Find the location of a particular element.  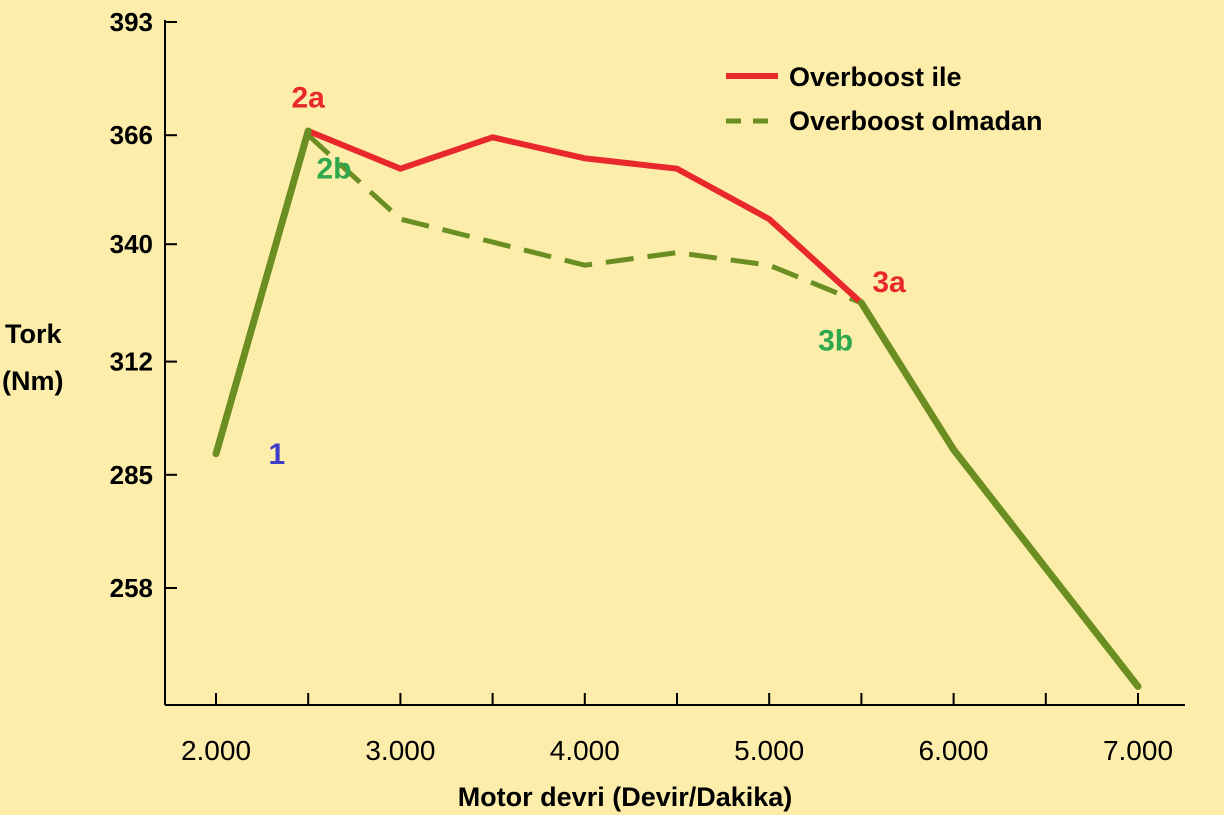

y-axis-title-line-2: (Nm) is located at coordinates (33, 381).